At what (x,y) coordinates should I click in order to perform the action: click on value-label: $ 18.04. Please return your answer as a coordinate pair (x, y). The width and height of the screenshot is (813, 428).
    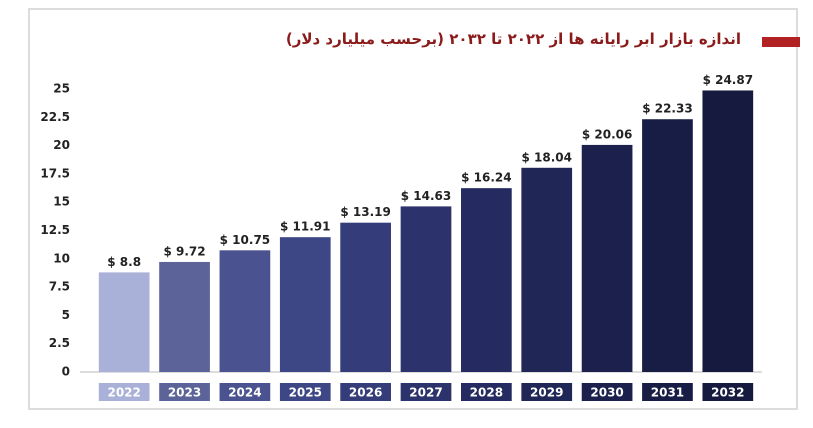
    Looking at the image, I should click on (546, 157).